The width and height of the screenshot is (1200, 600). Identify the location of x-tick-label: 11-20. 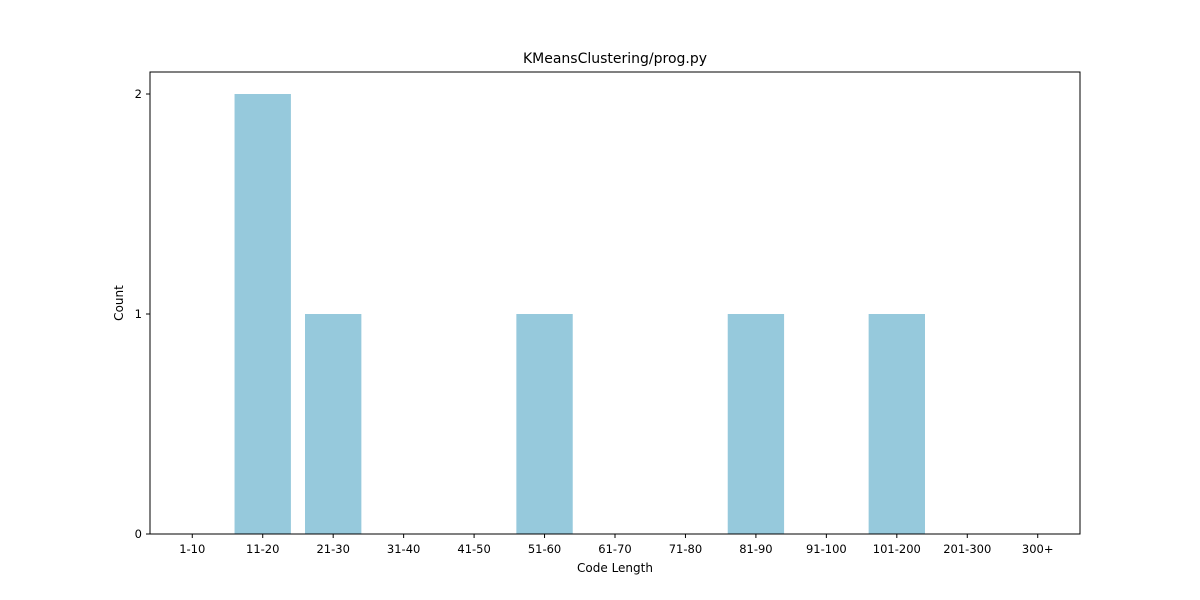
(262, 549).